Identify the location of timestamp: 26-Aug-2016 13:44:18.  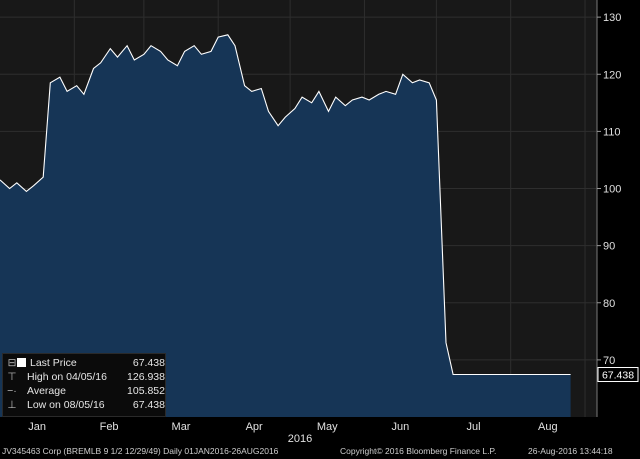
(570, 451).